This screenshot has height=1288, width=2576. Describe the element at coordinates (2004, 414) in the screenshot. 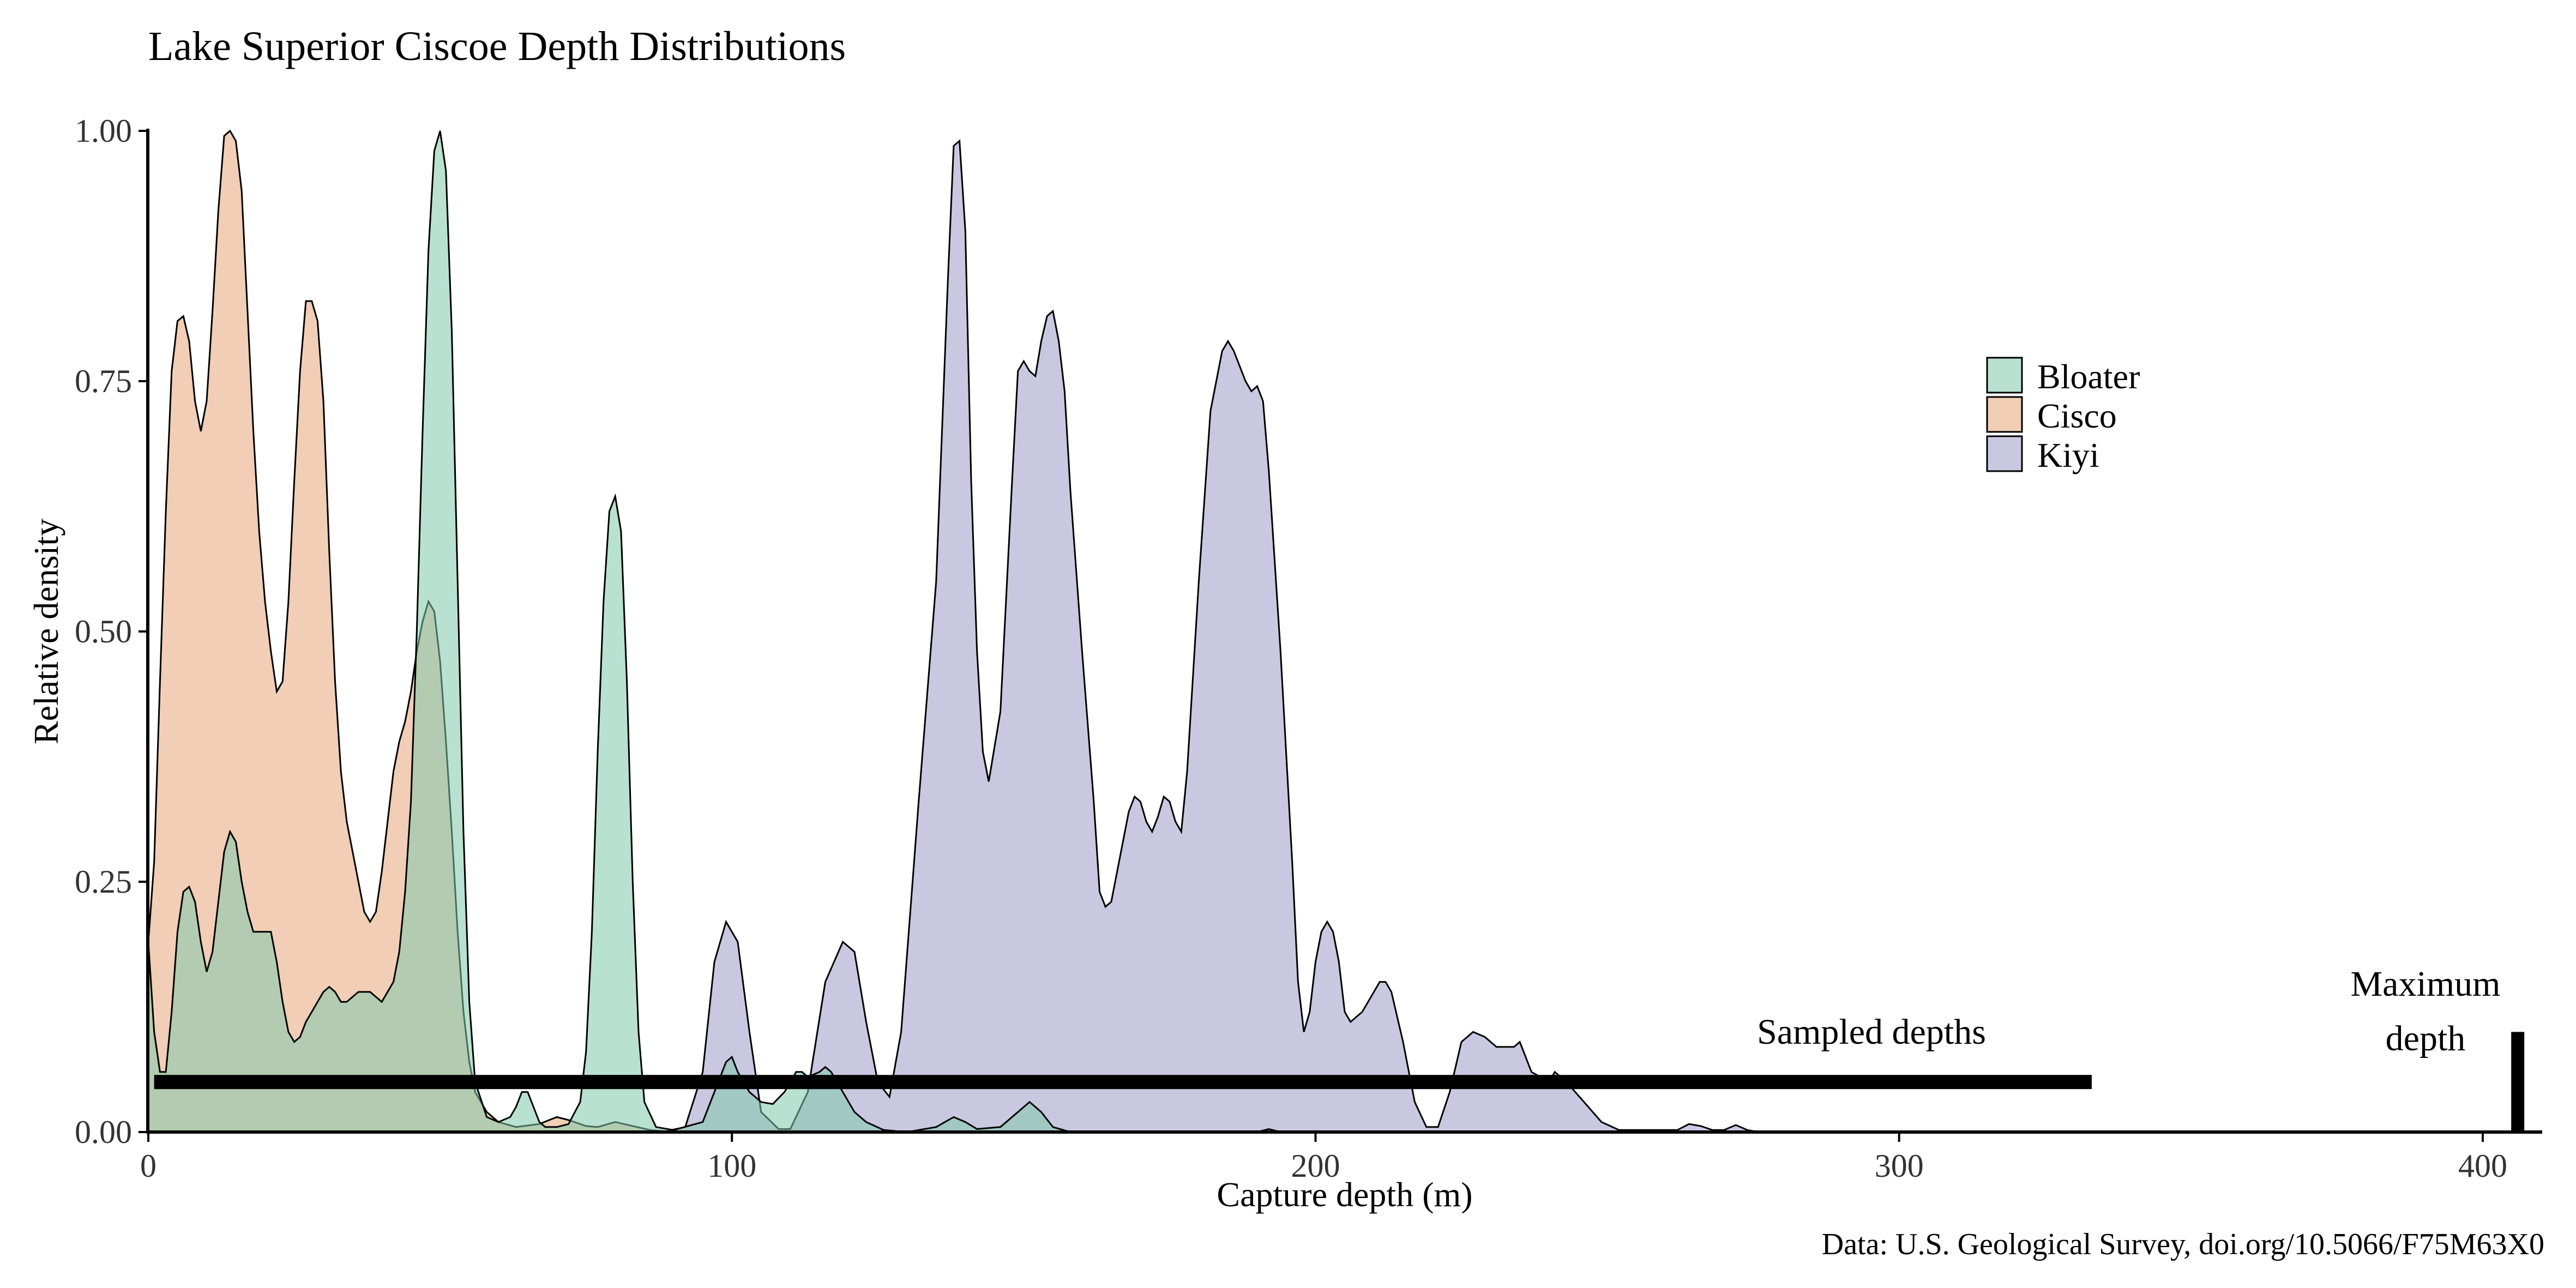

I see `legend-key-cisco` at that location.